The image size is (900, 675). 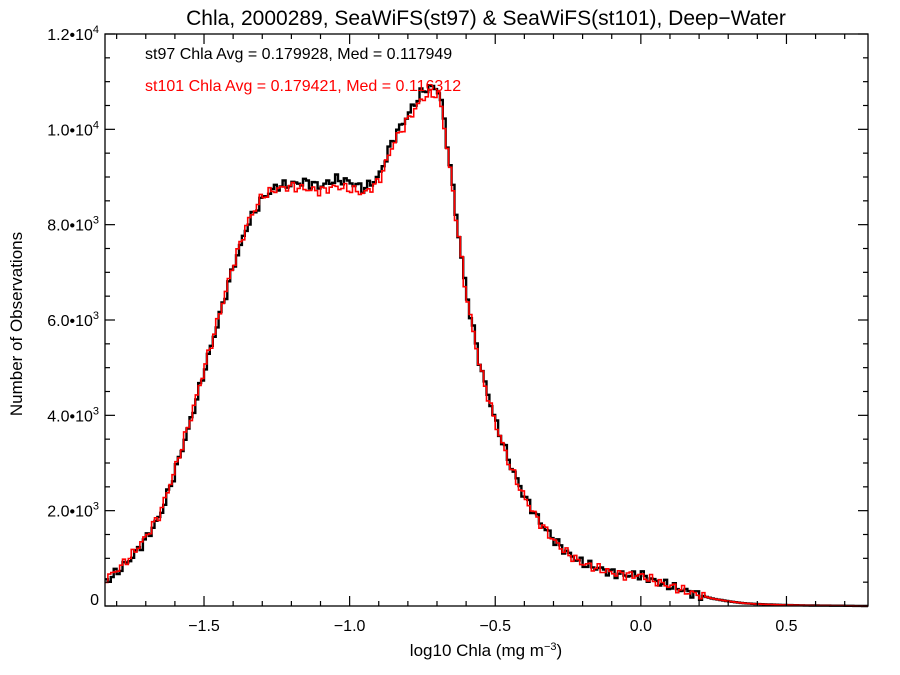 I want to click on x-tick-label: −0.5, so click(x=495, y=626).